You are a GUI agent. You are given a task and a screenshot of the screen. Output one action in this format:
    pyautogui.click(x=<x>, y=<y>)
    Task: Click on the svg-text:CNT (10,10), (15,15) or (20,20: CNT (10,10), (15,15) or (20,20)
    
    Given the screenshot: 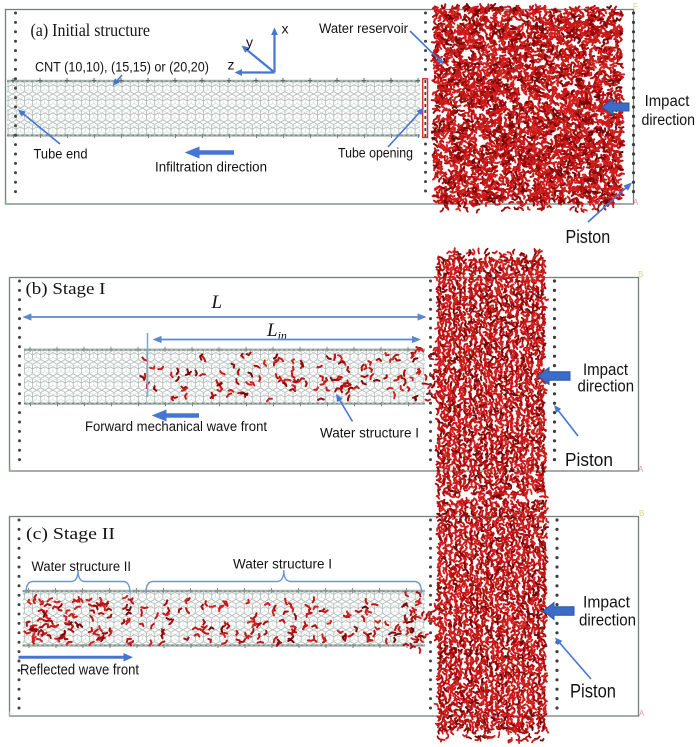 What is the action you would take?
    pyautogui.click(x=122, y=67)
    